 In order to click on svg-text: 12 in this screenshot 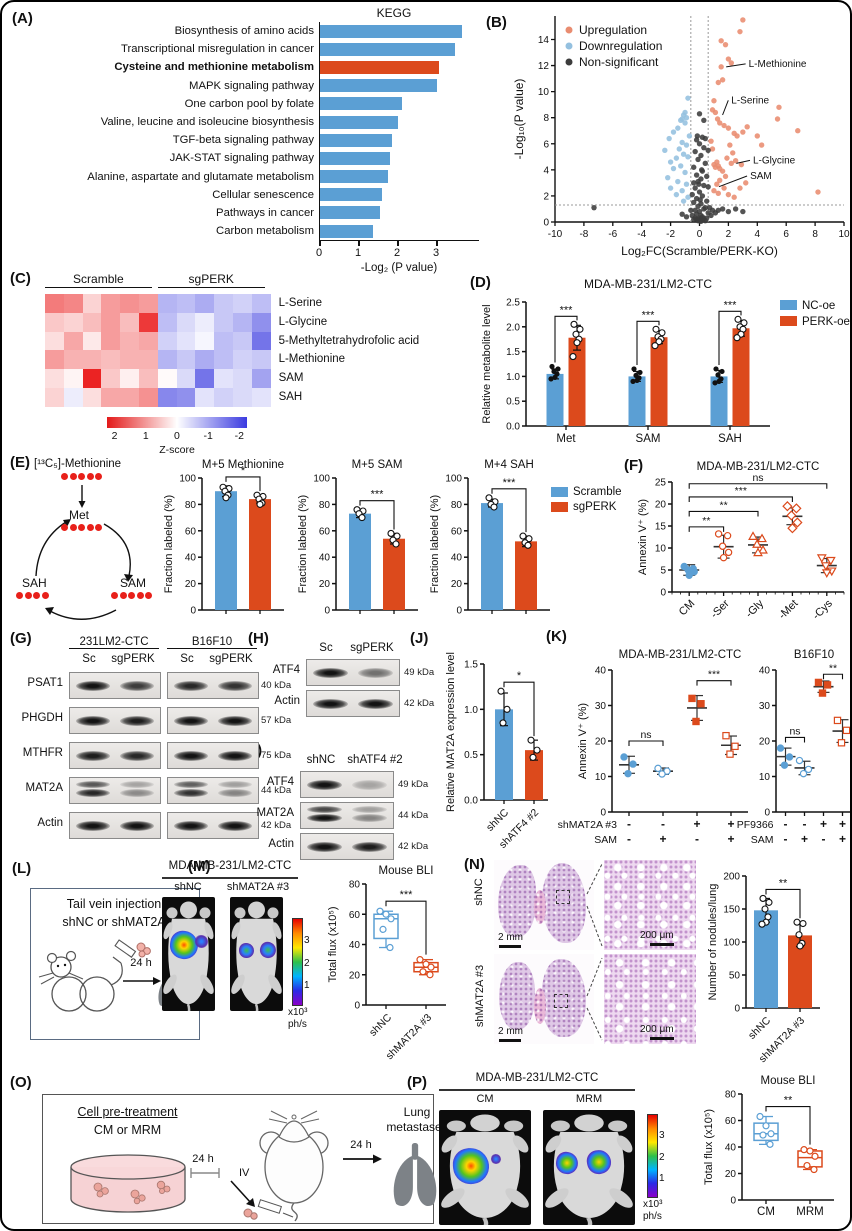, I will do `click(544, 66)`.